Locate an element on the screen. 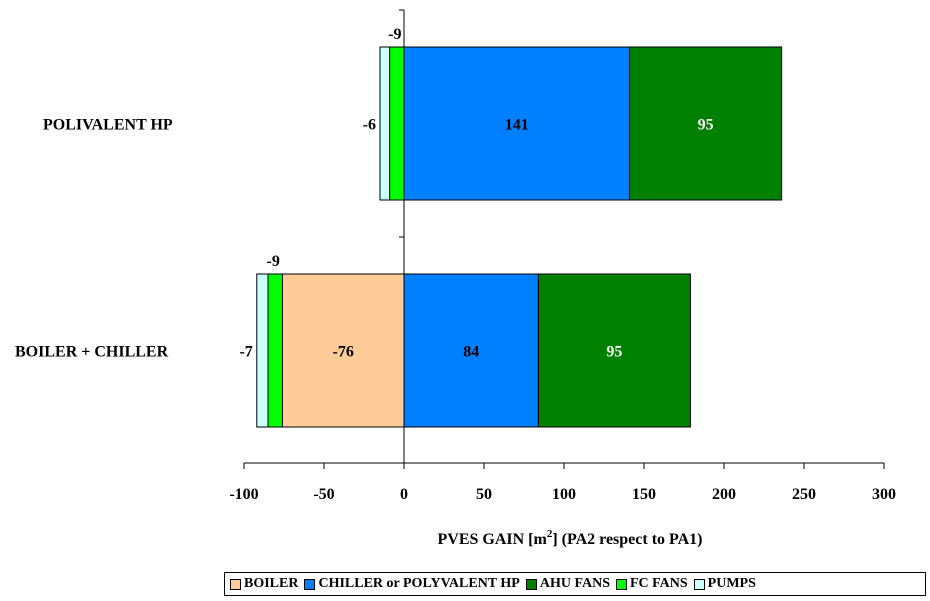 Image resolution: width=930 pixels, height=601 pixels. data-label-polivalent-hp-pumps: -6 is located at coordinates (369, 125).